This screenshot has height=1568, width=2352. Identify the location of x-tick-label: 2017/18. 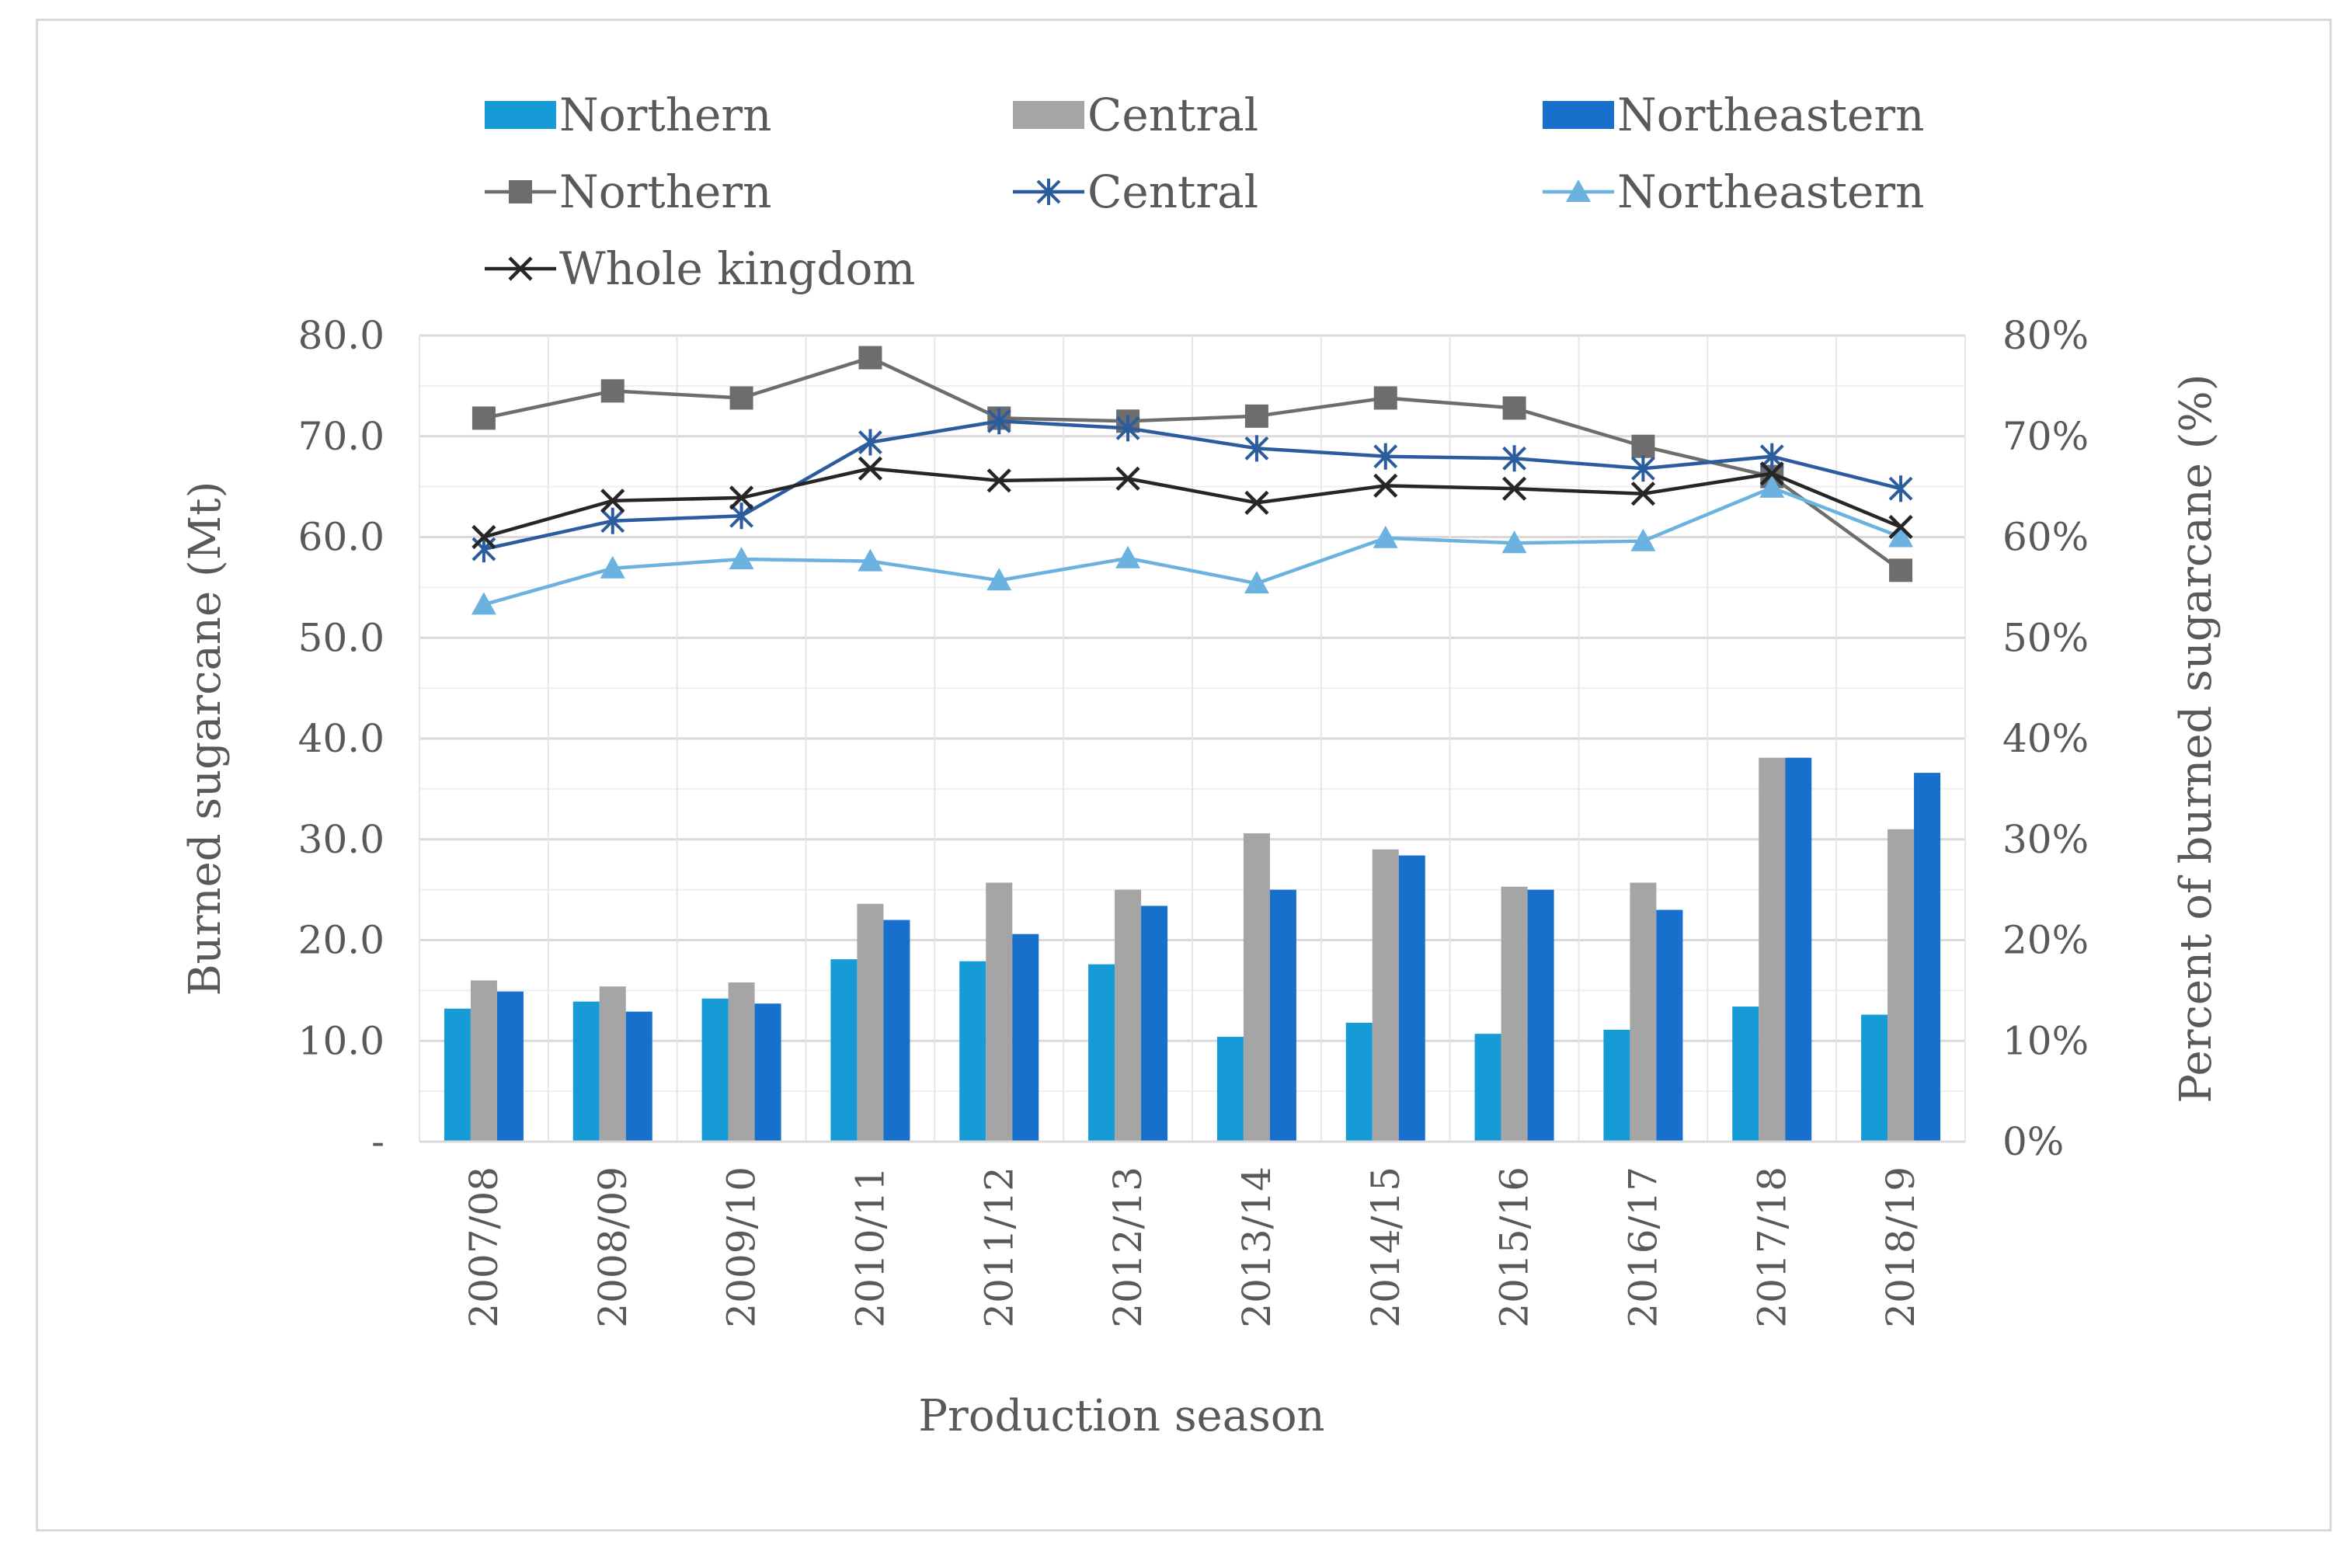
(1771, 1247).